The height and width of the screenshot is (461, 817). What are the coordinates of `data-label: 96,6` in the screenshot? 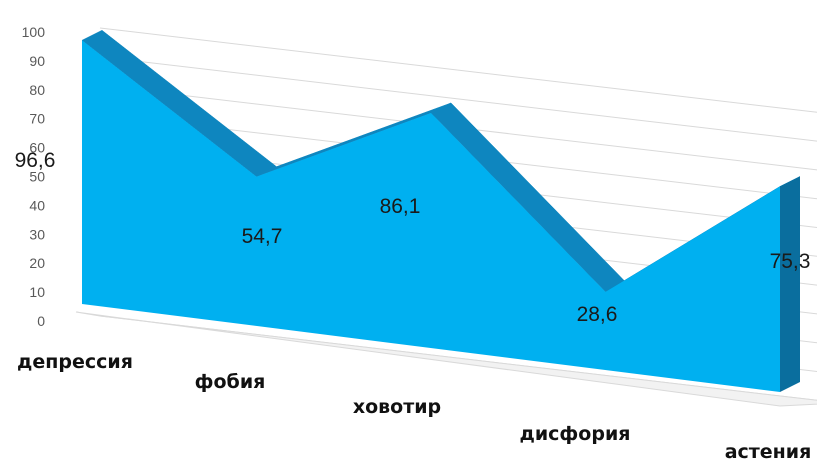 It's located at (35, 160).